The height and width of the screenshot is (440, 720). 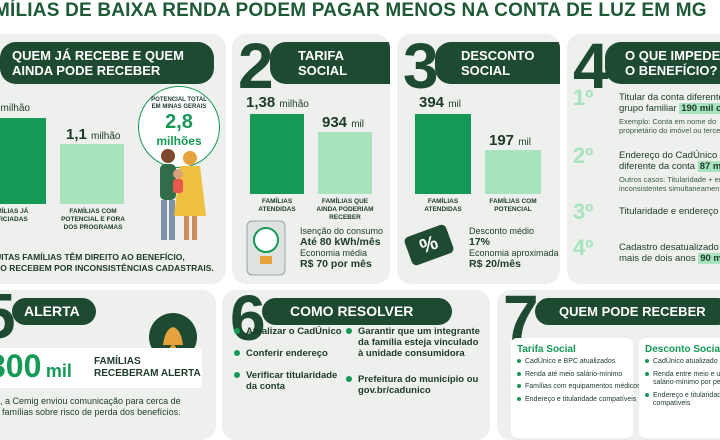 What do you see at coordinates (256, 68) in the screenshot?
I see `step-number: 2` at bounding box center [256, 68].